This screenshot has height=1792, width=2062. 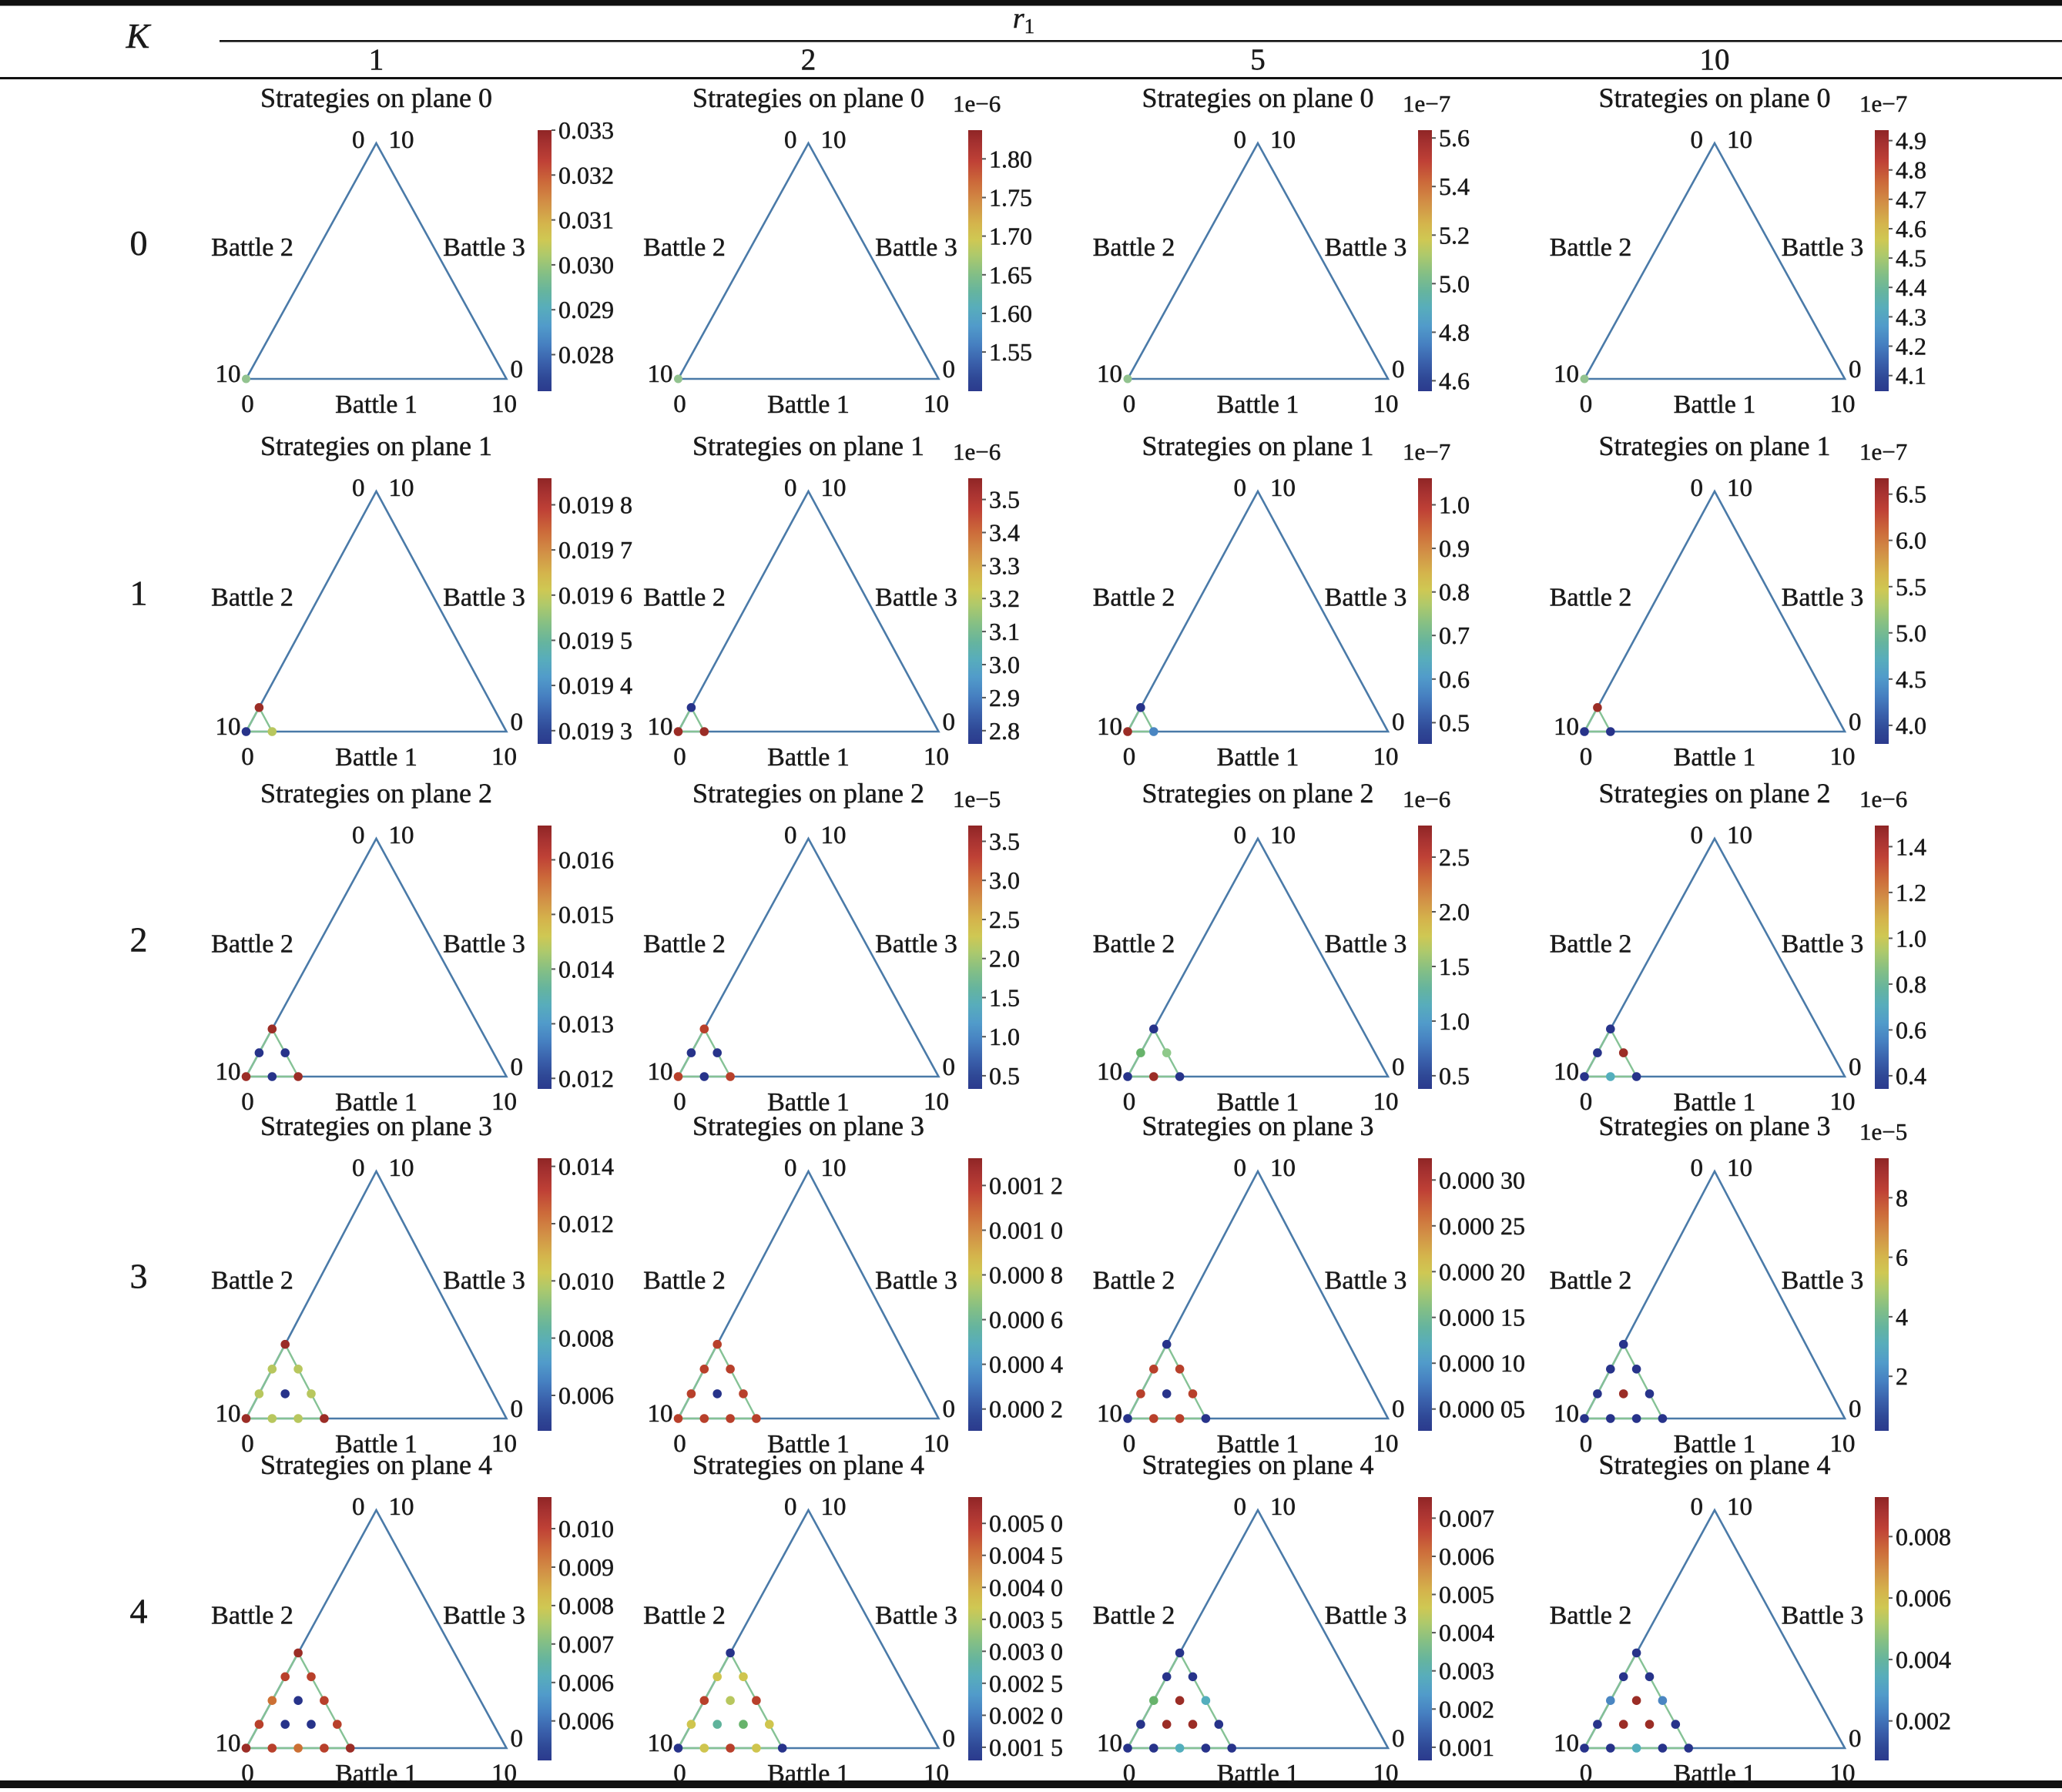 What do you see at coordinates (595, 685) in the screenshot?
I see `svg-text: 0.019 4` at bounding box center [595, 685].